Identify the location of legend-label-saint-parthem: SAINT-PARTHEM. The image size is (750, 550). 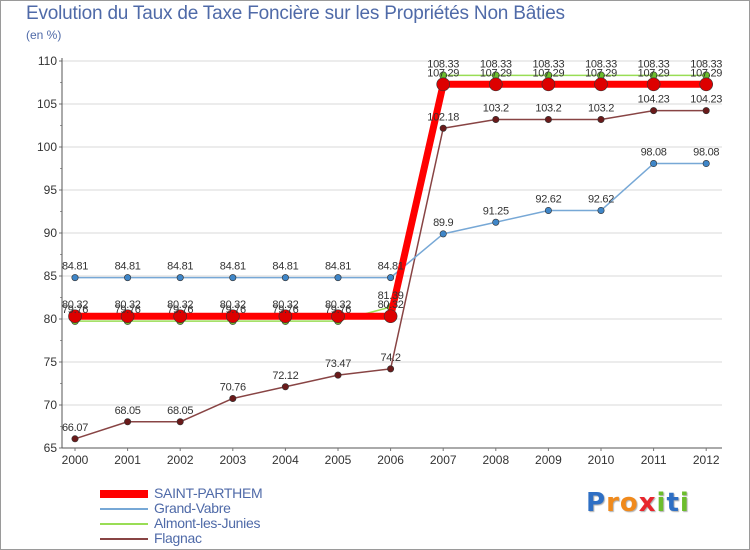
(208, 493).